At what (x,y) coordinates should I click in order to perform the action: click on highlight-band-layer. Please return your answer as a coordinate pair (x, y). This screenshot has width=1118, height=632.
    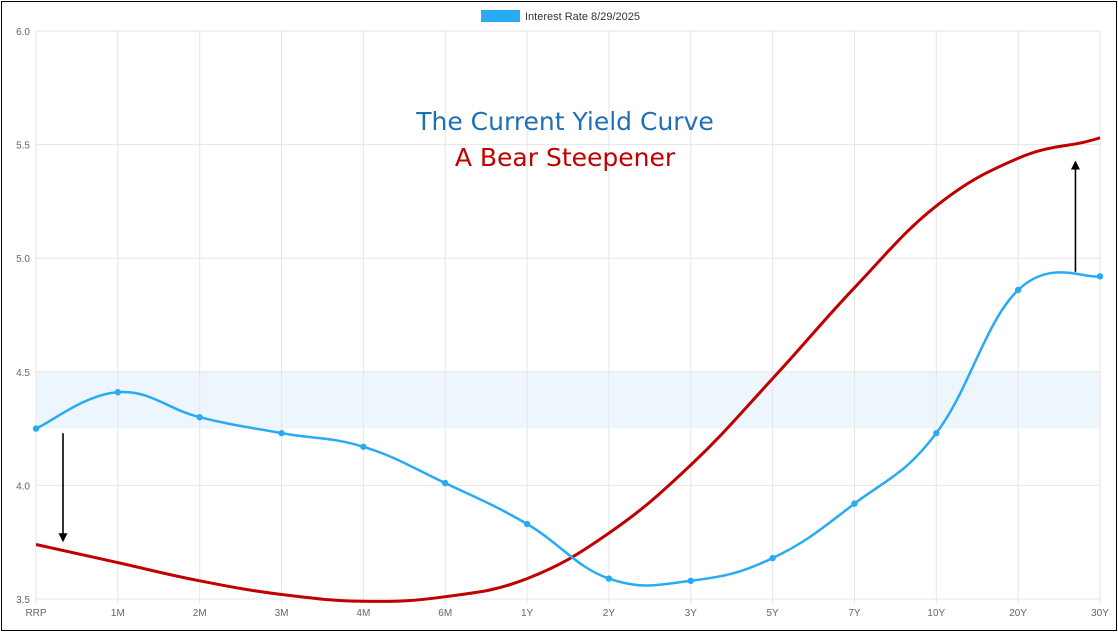
    Looking at the image, I should click on (568, 400).